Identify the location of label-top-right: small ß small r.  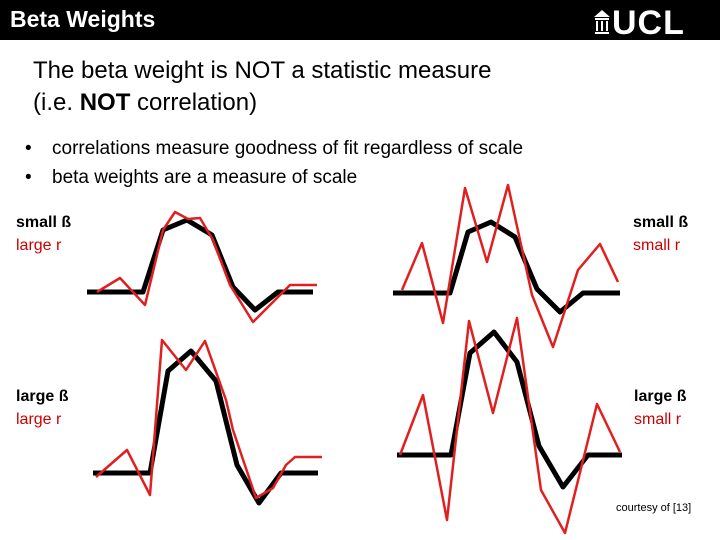
(660, 234).